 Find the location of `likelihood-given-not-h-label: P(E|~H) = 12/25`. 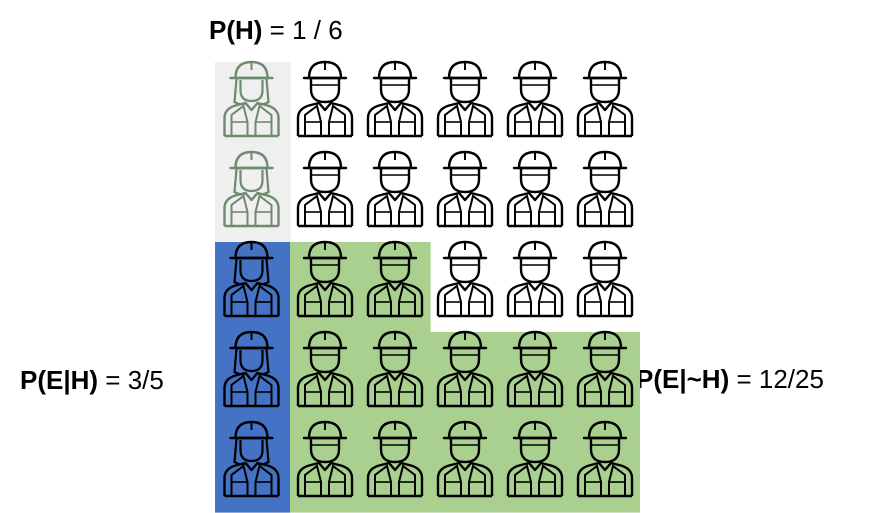

likelihood-given-not-h-label: P(E|~H) = 12/25 is located at coordinates (730, 379).